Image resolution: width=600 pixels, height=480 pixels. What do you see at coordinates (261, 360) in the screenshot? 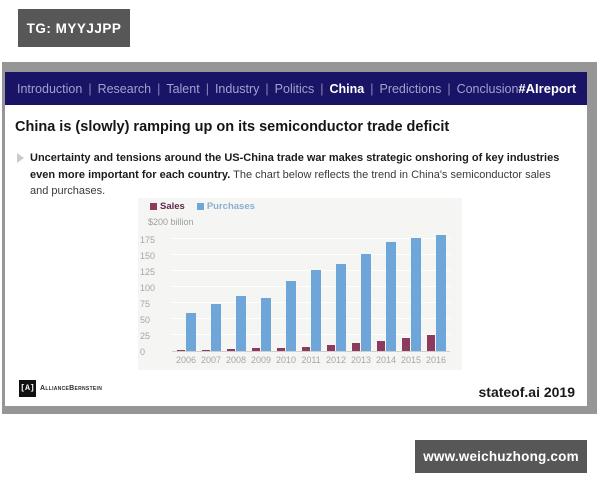
I see `xlabel-2009: 2009` at bounding box center [261, 360].